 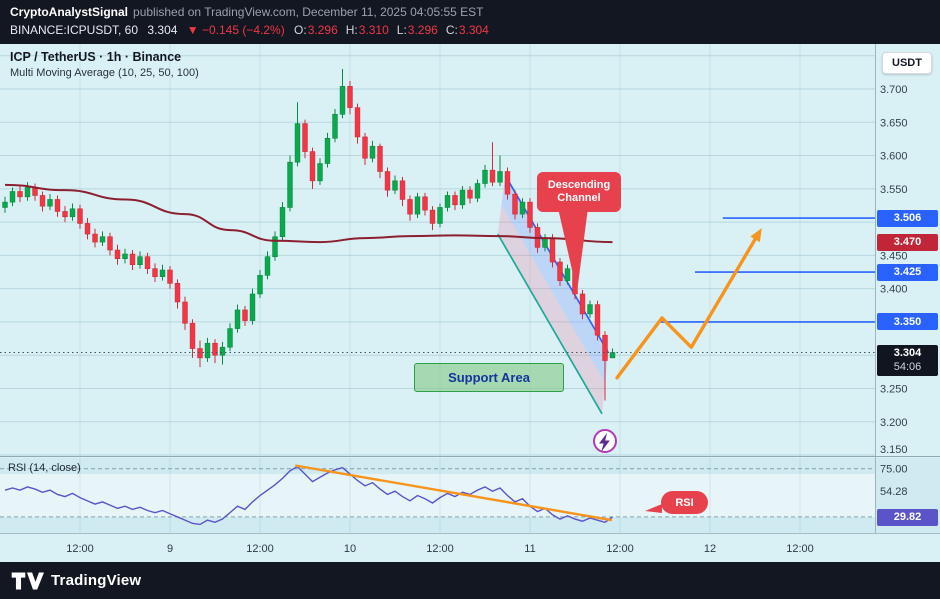 I want to click on callout-line1: Descending, so click(x=579, y=185).